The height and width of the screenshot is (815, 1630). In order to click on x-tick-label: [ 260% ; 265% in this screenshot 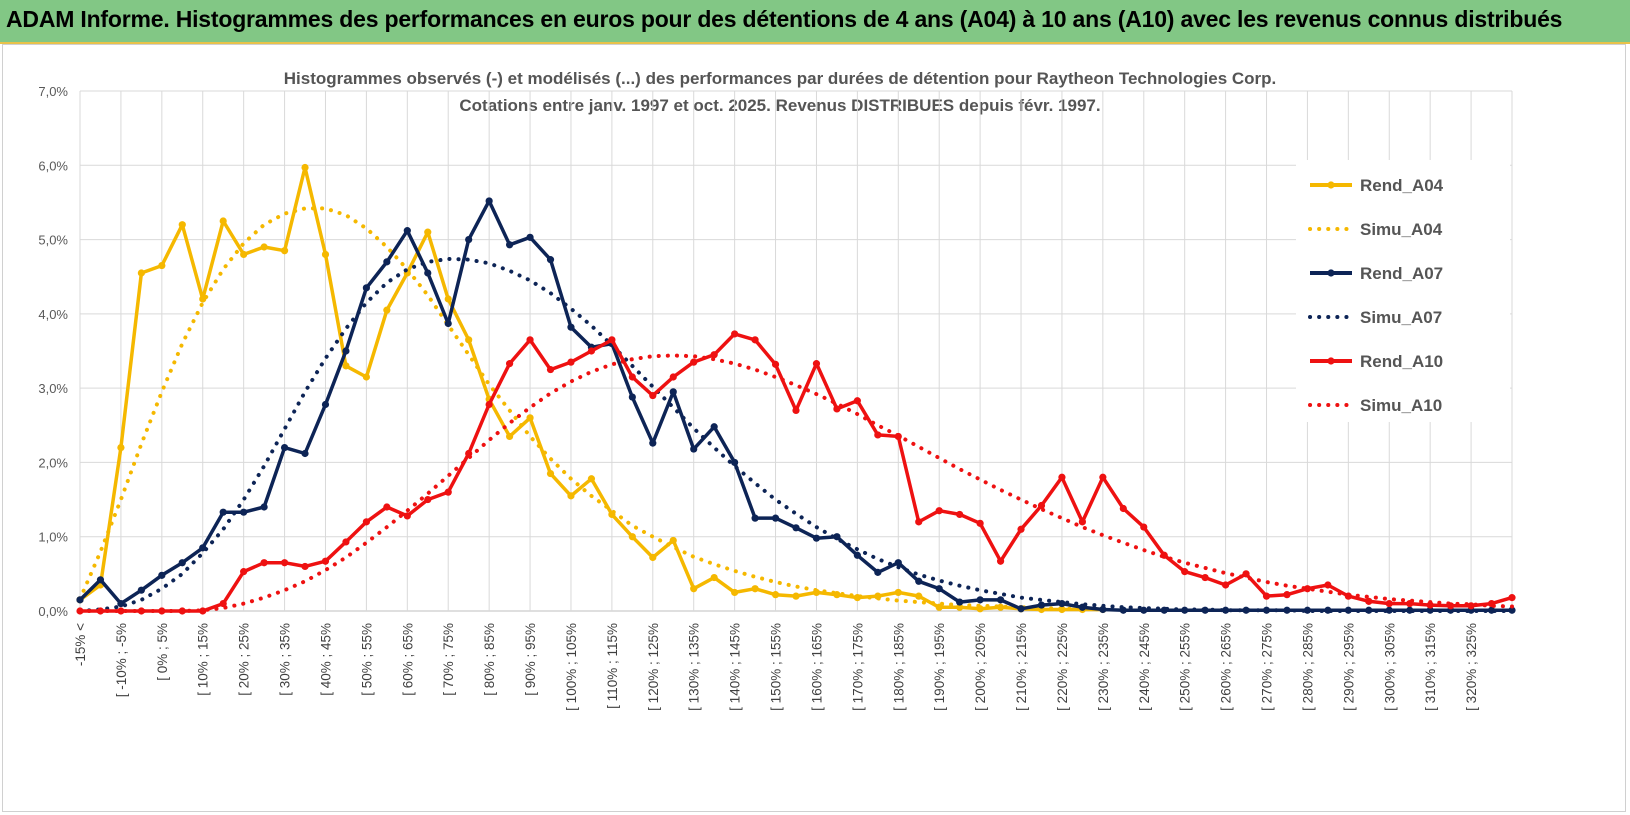, I will do `click(1226, 667)`.